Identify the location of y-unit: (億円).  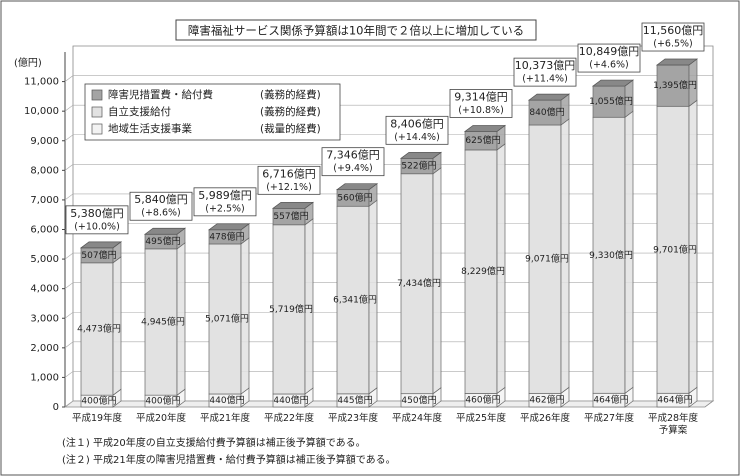
(28, 62).